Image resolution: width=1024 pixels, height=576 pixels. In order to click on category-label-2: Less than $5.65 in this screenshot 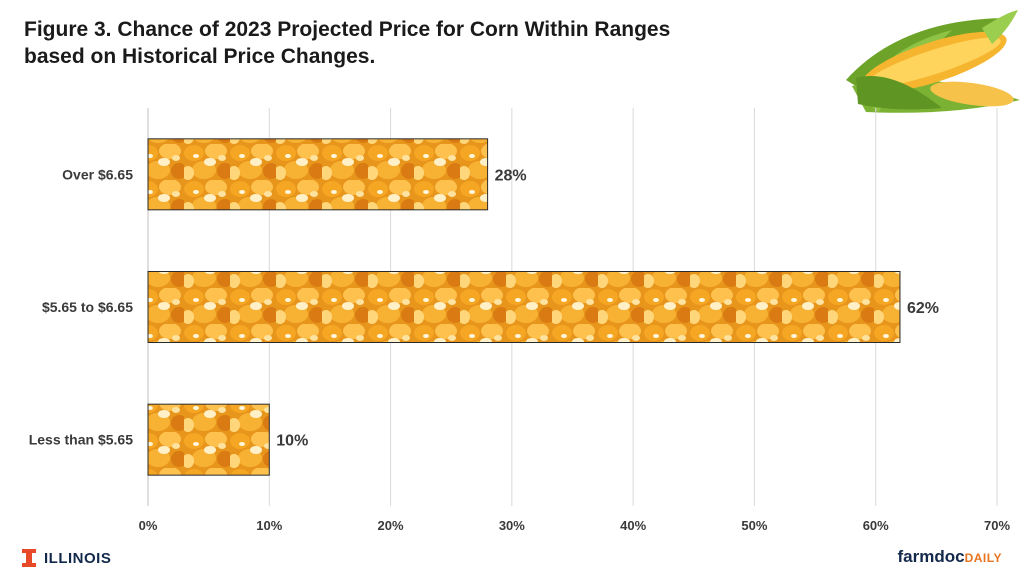, I will do `click(81, 440)`.